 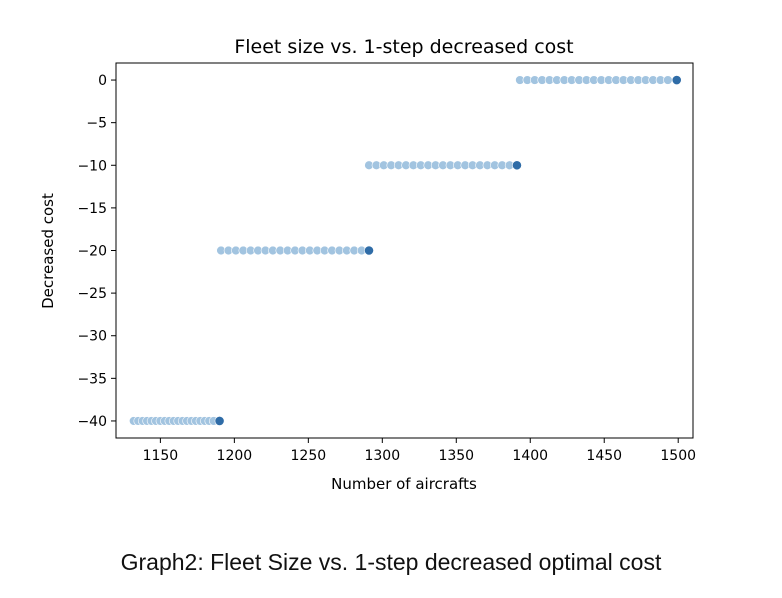 What do you see at coordinates (530, 456) in the screenshot?
I see `x-tick-label: 1400` at bounding box center [530, 456].